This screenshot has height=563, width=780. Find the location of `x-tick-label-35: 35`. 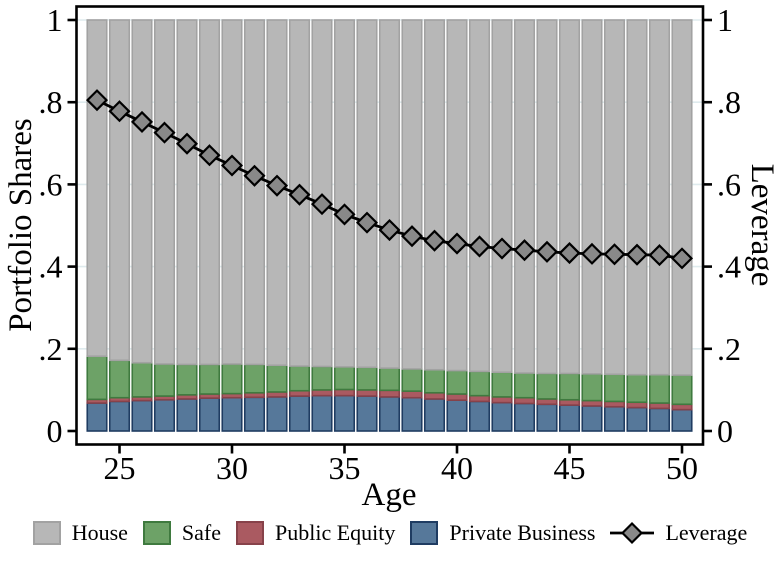

x-tick-label-35: 35 is located at coordinates (345, 468).